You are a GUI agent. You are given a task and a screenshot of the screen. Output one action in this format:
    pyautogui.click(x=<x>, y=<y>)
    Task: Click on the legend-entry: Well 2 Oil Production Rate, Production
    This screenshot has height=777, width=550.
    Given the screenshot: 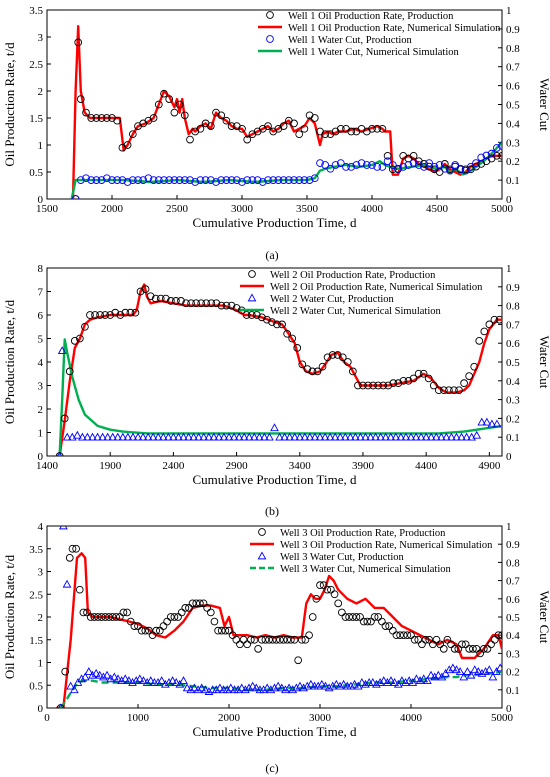 What is the action you would take?
    pyautogui.click(x=342, y=275)
    